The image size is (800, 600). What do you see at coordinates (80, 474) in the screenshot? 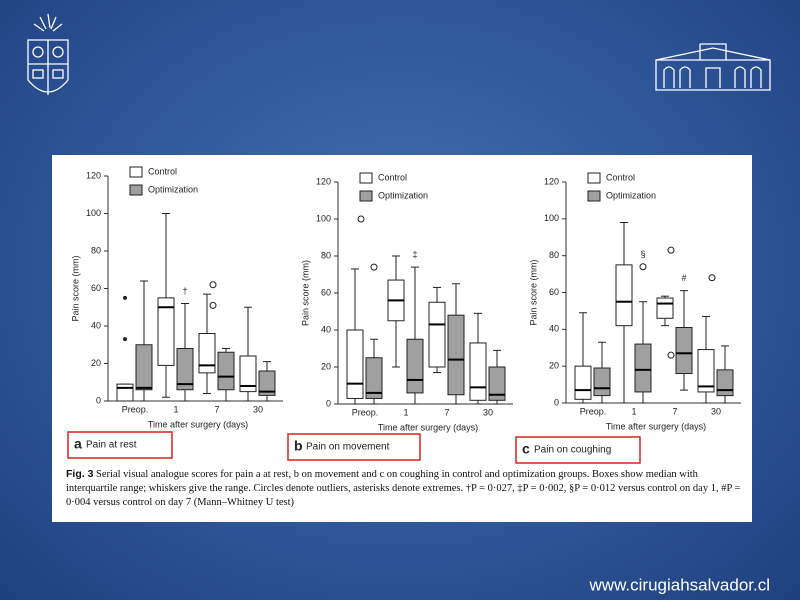
I see `caption-label: Fig. 3` at bounding box center [80, 474].